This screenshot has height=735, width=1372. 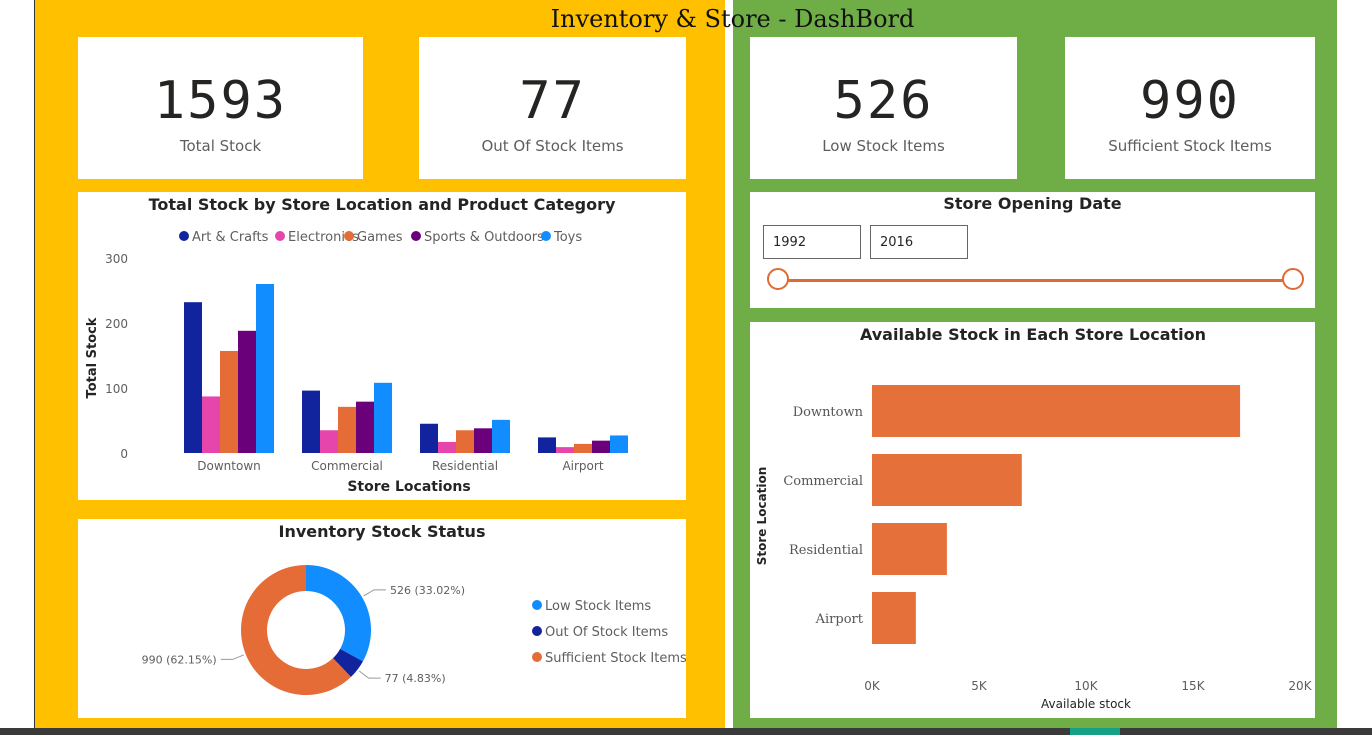 I want to click on slider-track, so click(x=1037, y=280).